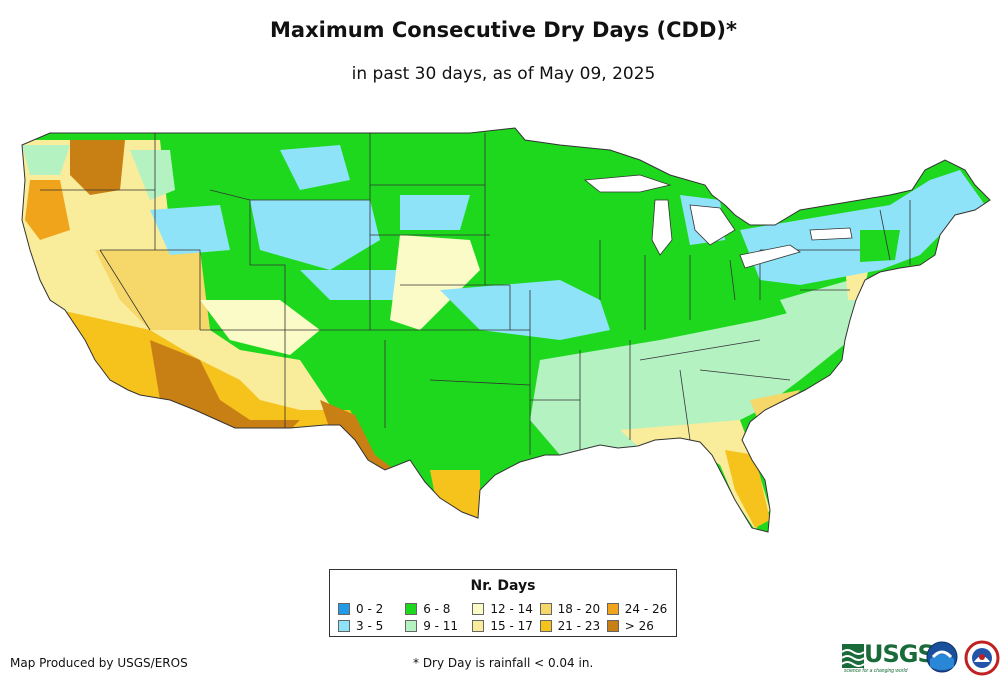 The image size is (1007, 691). I want to click on usgs-tagline: science for a changing world, so click(876, 671).